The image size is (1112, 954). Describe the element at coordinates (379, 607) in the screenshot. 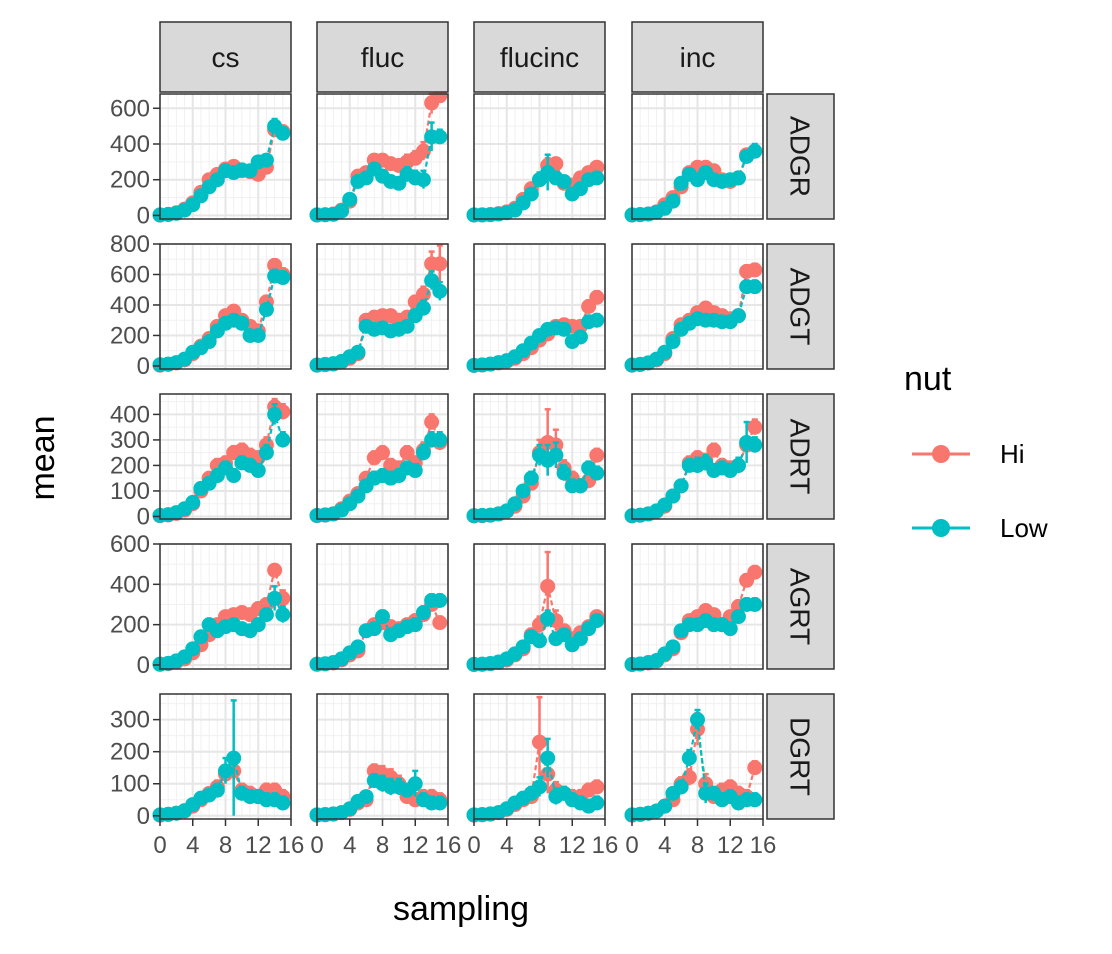

I see `panel-AGRT-fluc` at that location.